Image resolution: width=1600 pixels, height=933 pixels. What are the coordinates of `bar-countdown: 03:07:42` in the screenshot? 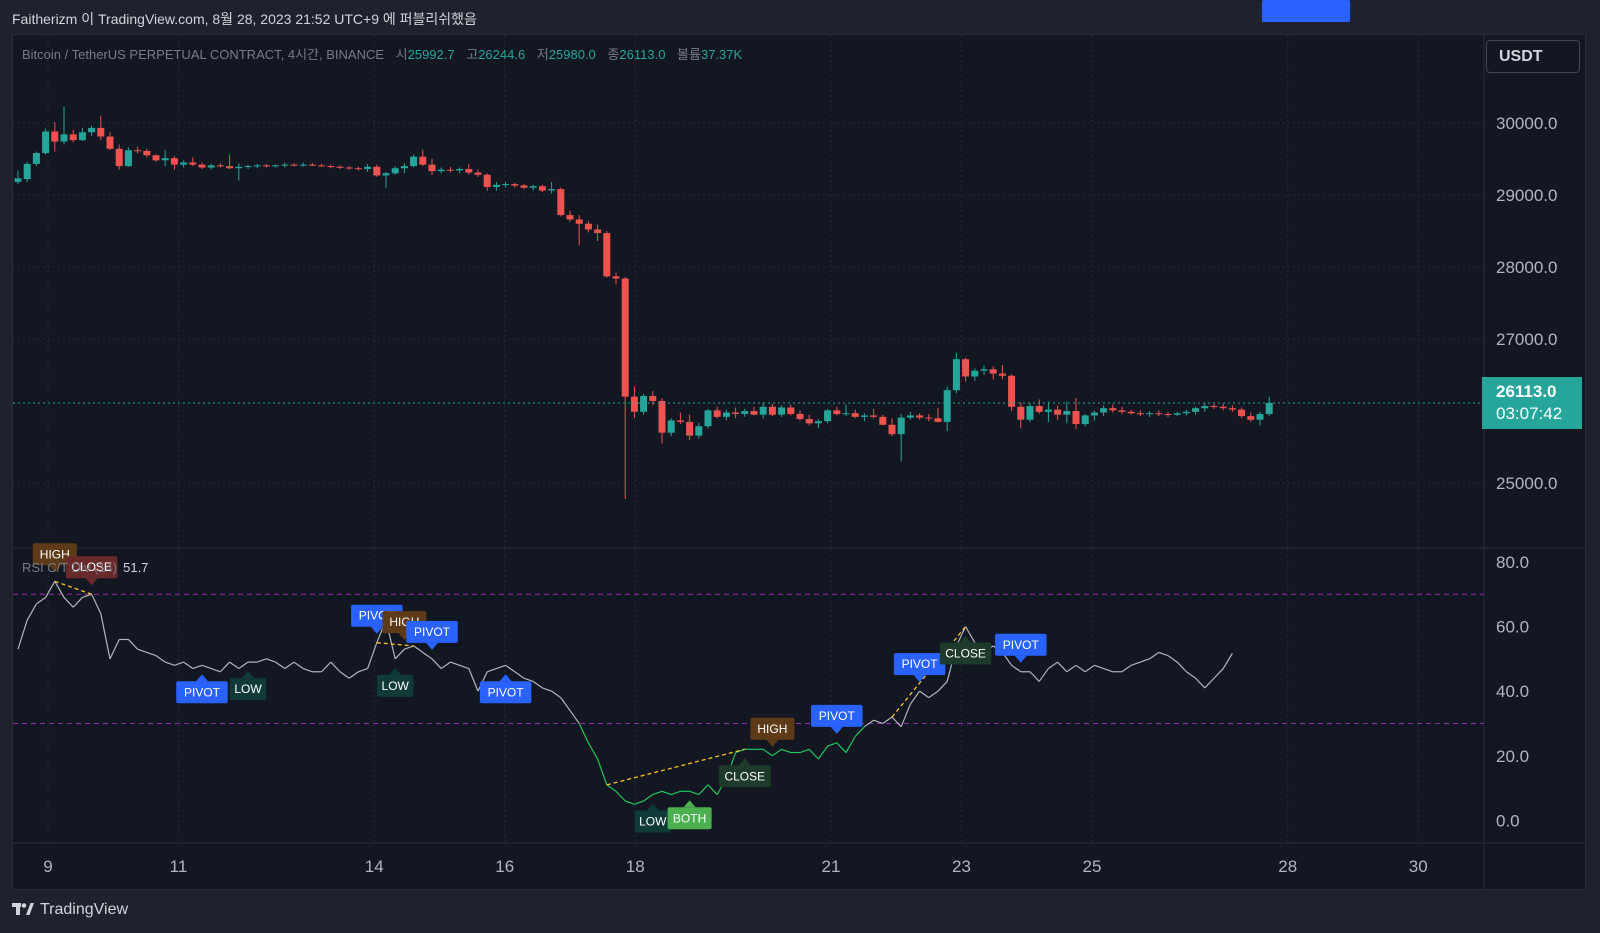 It's located at (1529, 413).